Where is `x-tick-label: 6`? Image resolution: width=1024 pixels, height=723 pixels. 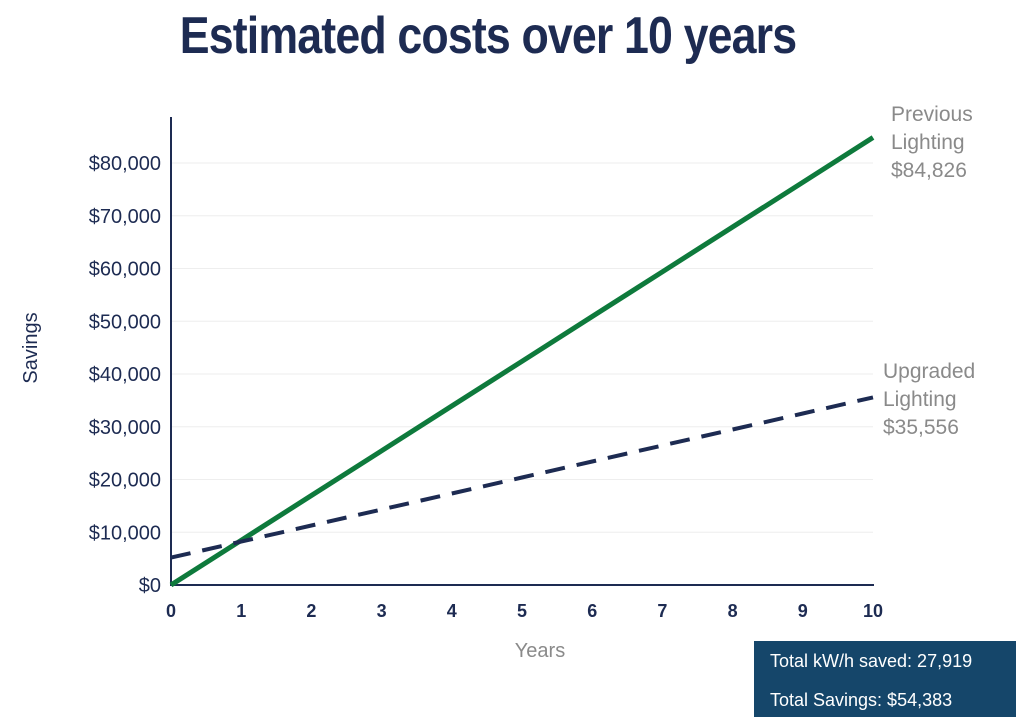
x-tick-label: 6 is located at coordinates (592, 611).